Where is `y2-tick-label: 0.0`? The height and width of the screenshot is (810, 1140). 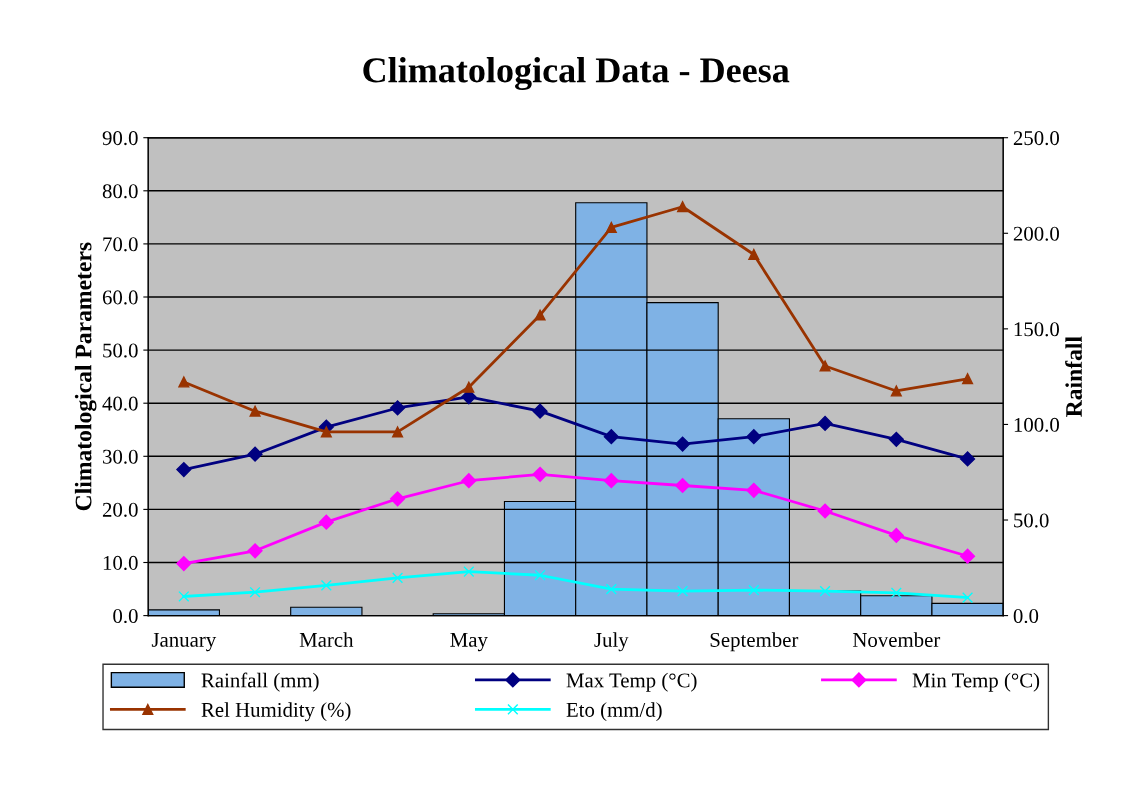
y2-tick-label: 0.0 is located at coordinates (1026, 616).